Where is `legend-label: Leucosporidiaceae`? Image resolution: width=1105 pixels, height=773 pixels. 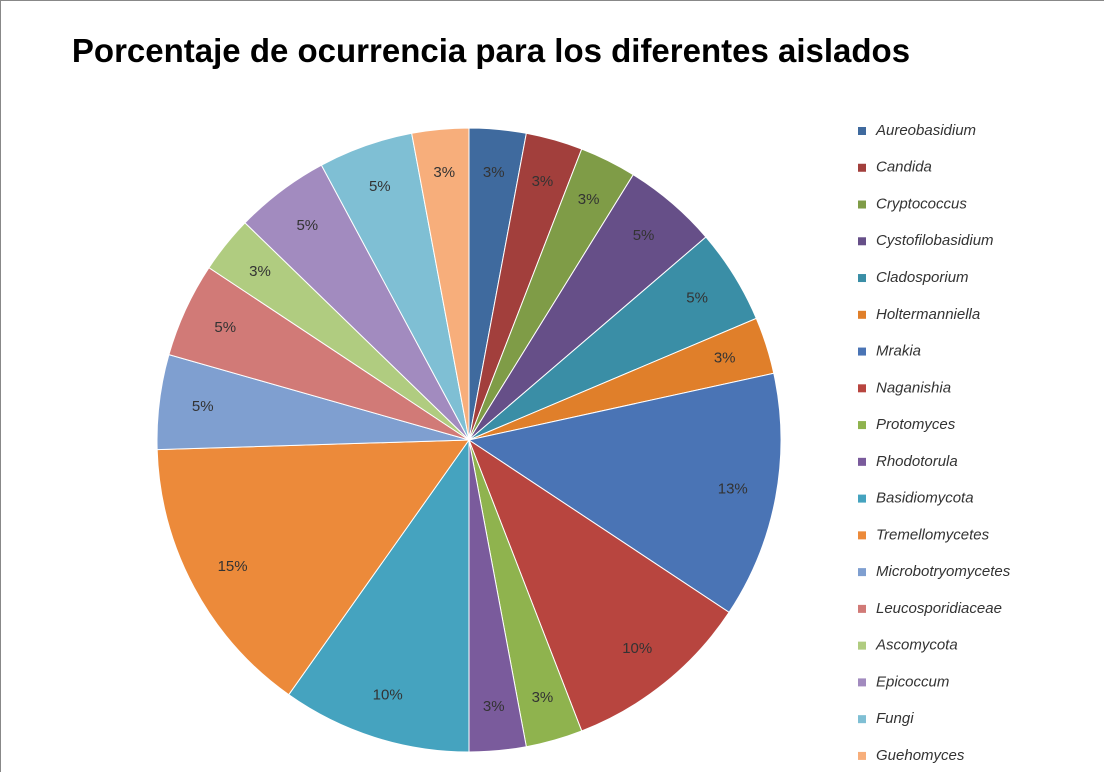
legend-label: Leucosporidiaceae is located at coordinates (939, 608).